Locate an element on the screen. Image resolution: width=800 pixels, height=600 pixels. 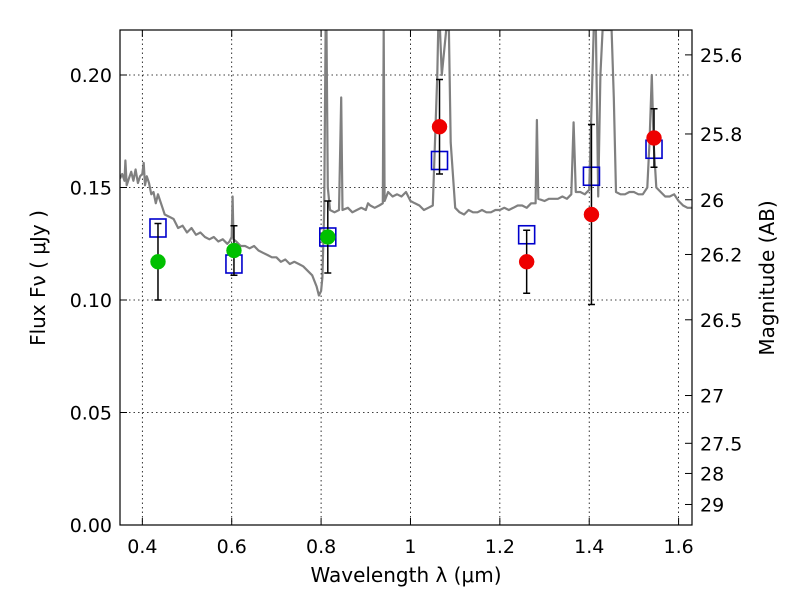
y-tick-label: 0.10 is located at coordinates (91, 301).